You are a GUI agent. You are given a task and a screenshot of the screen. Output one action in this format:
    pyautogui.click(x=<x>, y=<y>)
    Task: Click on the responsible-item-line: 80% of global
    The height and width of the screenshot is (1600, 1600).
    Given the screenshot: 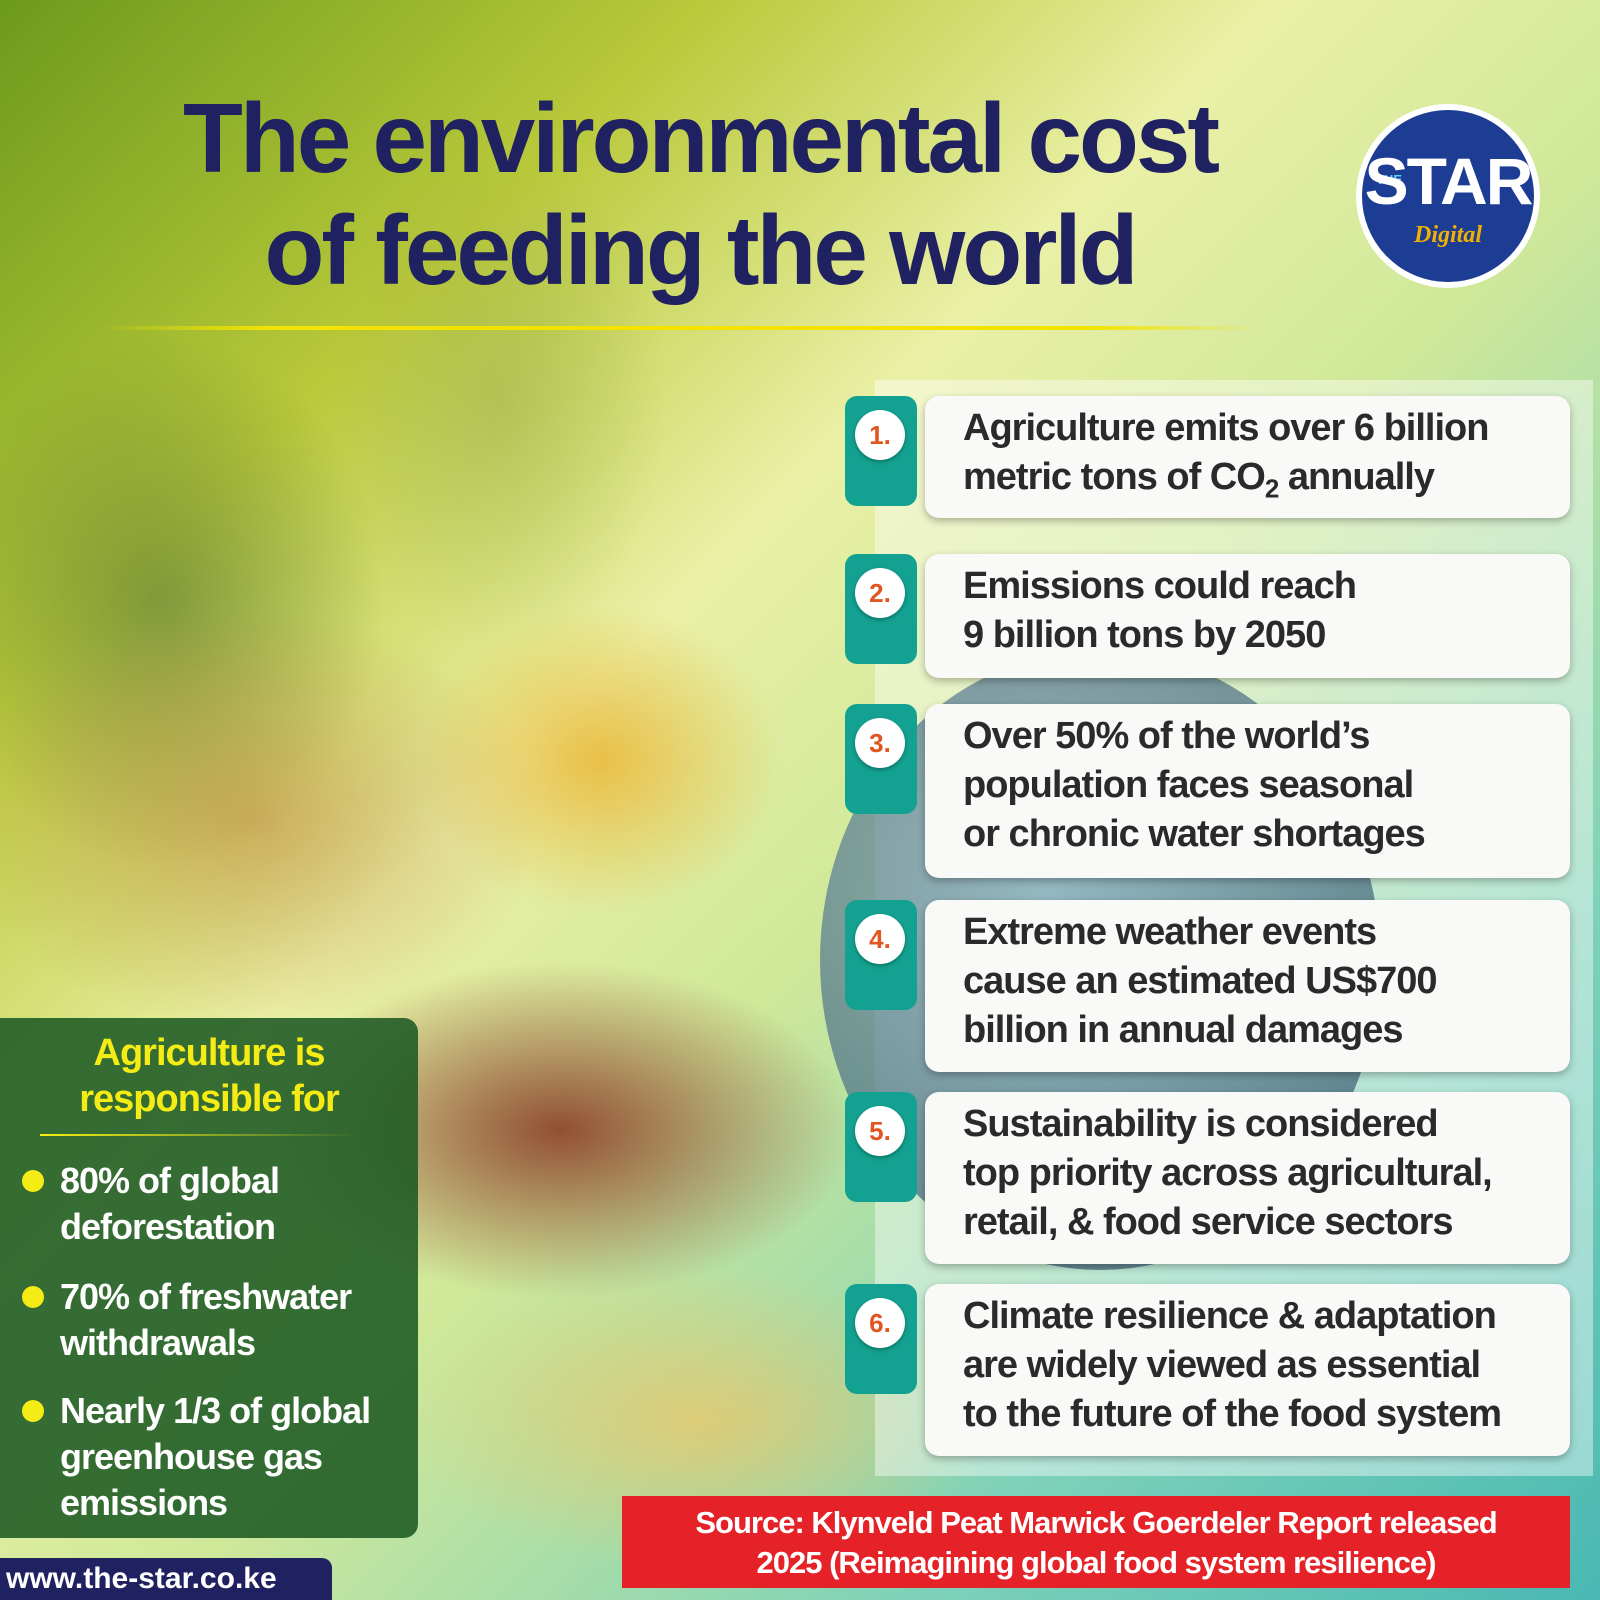 What is the action you would take?
    pyautogui.click(x=170, y=1180)
    